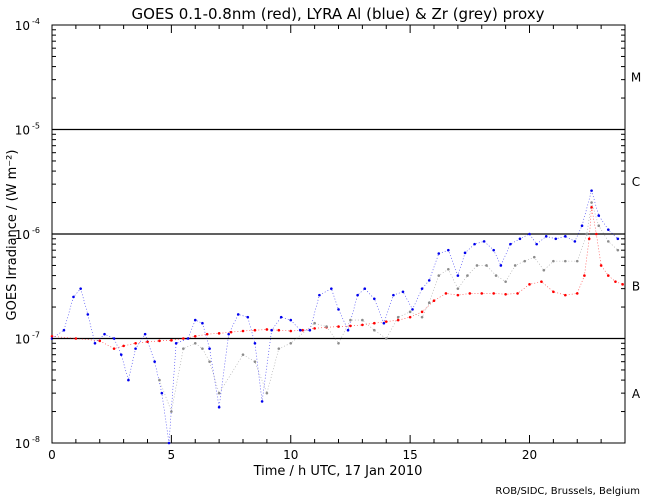 The height and width of the screenshot is (500, 650). Describe the element at coordinates (567, 491) in the screenshot. I see `credit-text: ROB/SIDC, Brussels, Belgium` at that location.